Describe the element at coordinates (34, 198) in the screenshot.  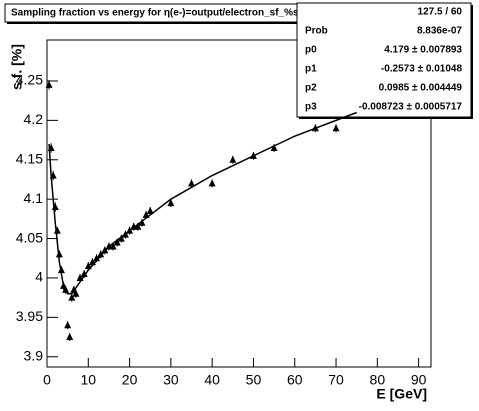
I see `y-tick-label: 4.1` at that location.